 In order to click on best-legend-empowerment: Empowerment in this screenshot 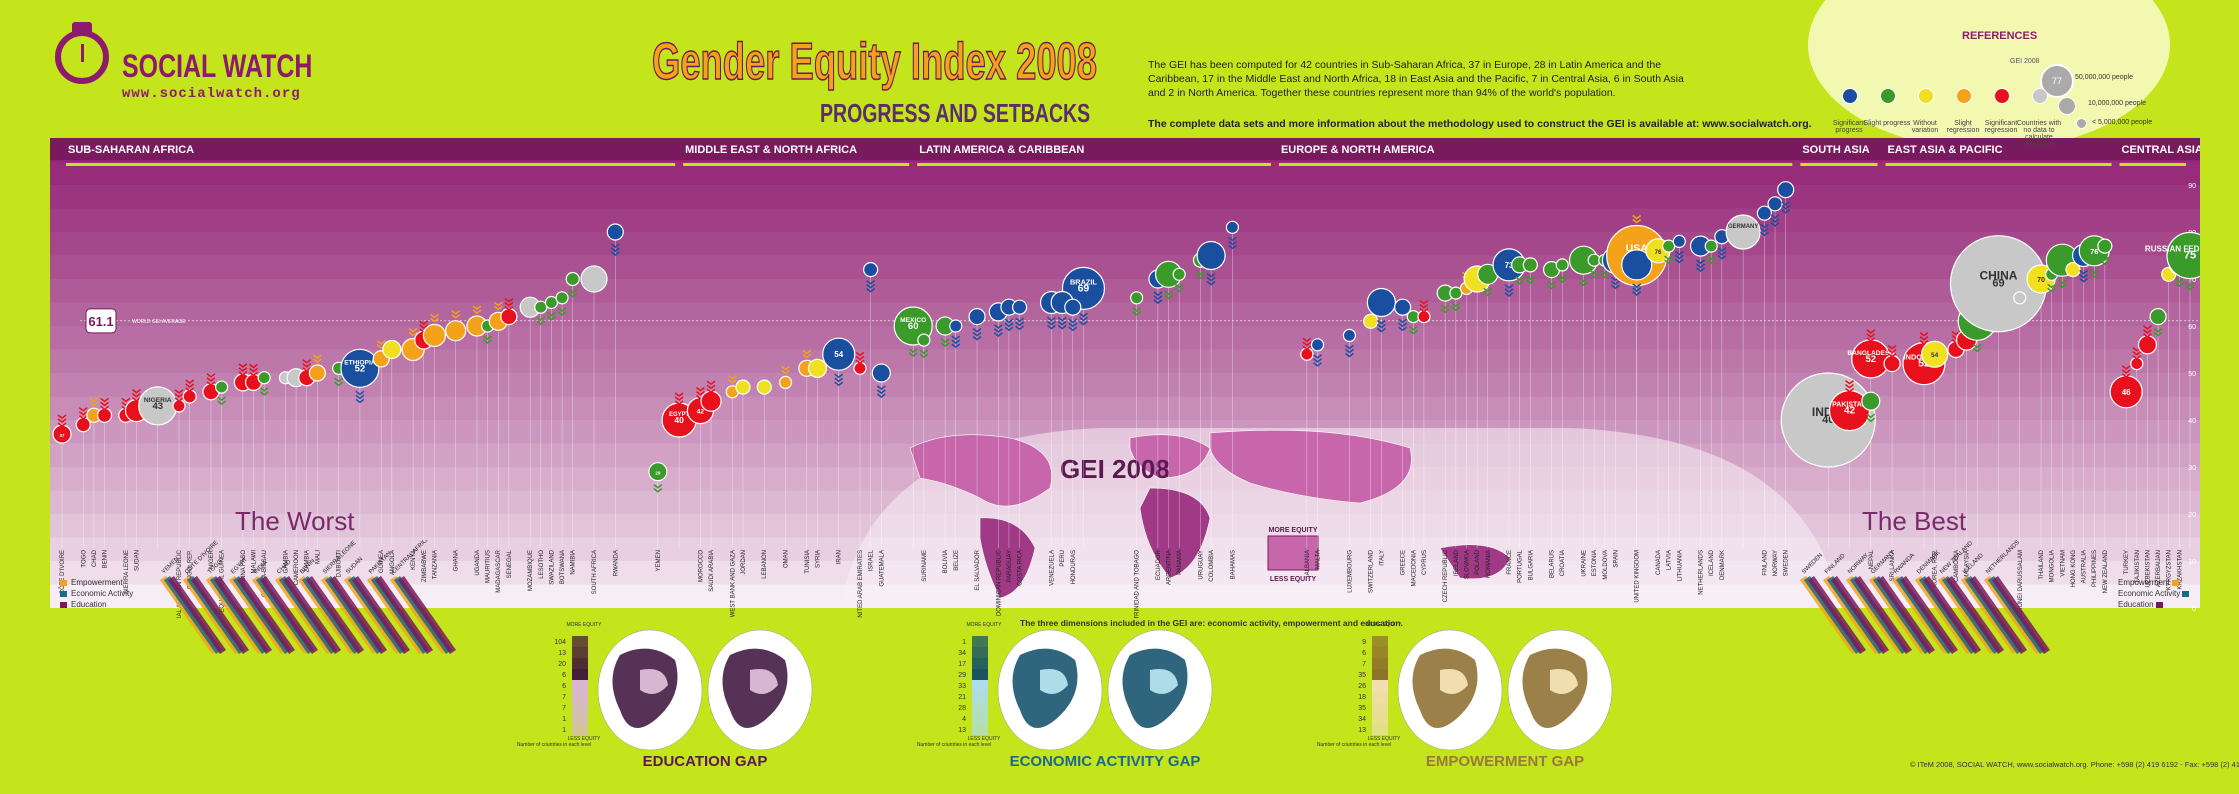, I will do `click(2150, 582)`.